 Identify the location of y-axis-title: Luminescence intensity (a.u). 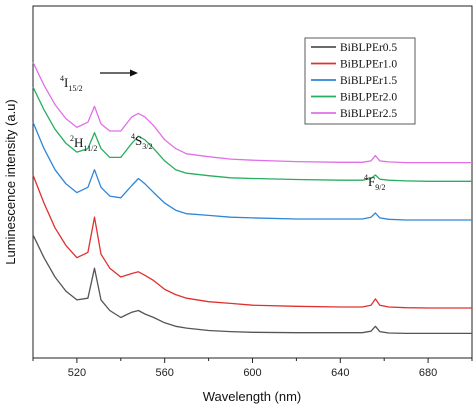
(10, 181).